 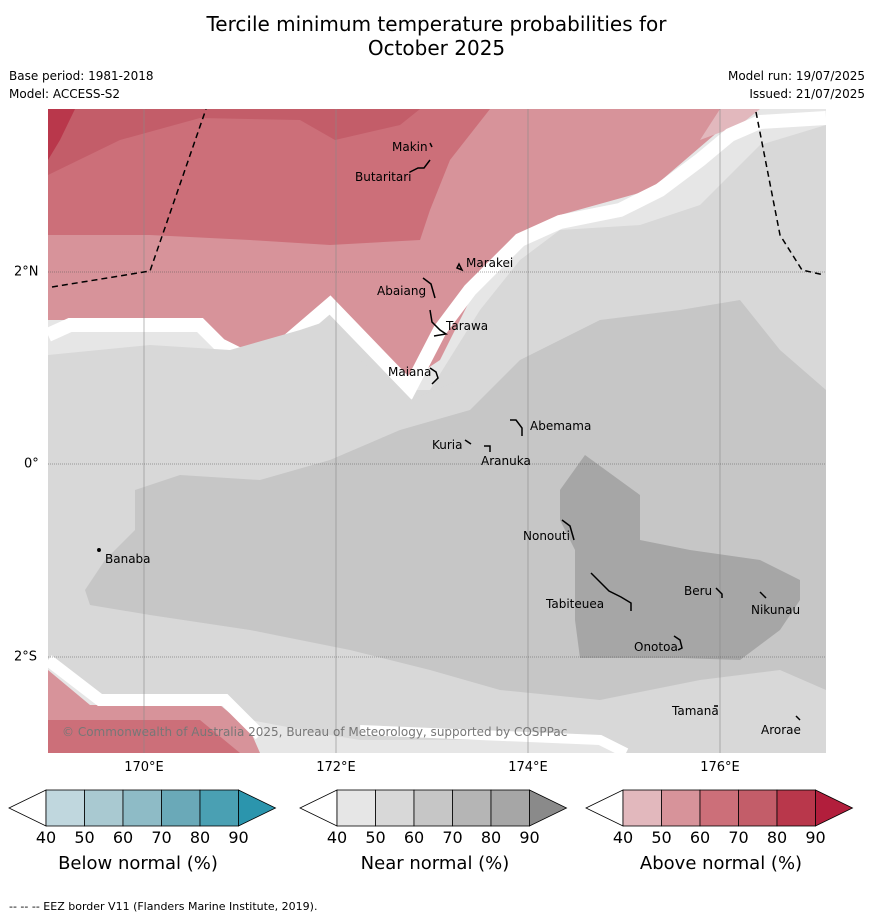 What do you see at coordinates (410, 147) in the screenshot?
I see `island-label-makin: Makin` at bounding box center [410, 147].